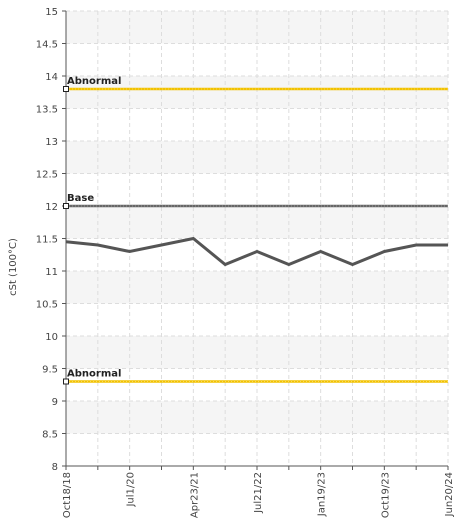  What do you see at coordinates (13, 267) in the screenshot?
I see `y-axis-label: cSt (100°C)` at bounding box center [13, 267].